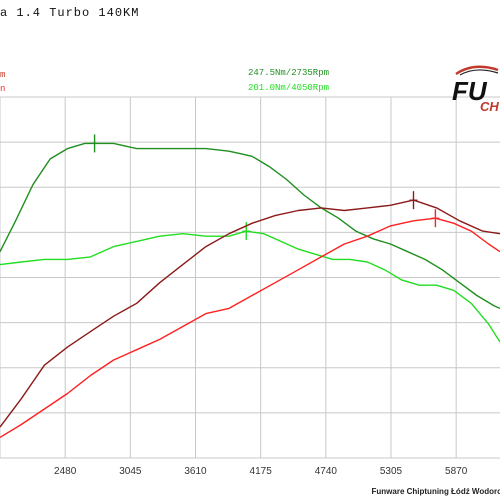  What do you see at coordinates (489, 106) in the screenshot?
I see `logo-text-secondary: CH` at bounding box center [489, 106].